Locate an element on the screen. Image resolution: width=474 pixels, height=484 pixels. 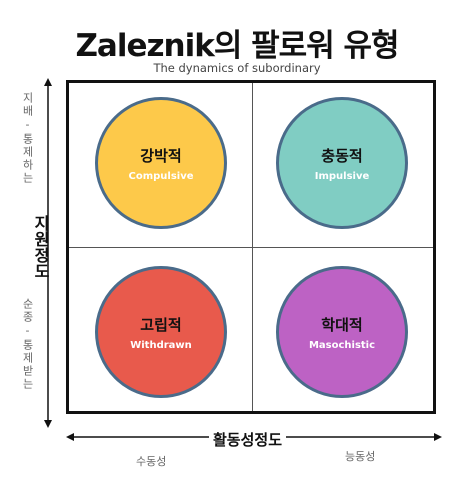
quadrant-label-ko: 충동적 is located at coordinates (342, 155).